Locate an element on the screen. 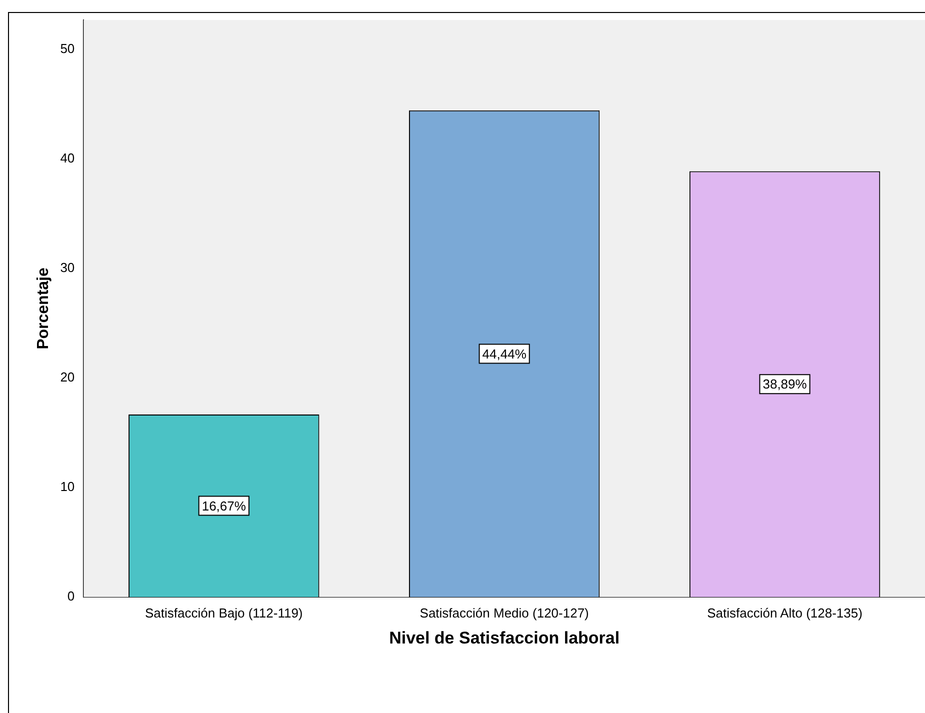  data-label: 38,89% is located at coordinates (785, 384).